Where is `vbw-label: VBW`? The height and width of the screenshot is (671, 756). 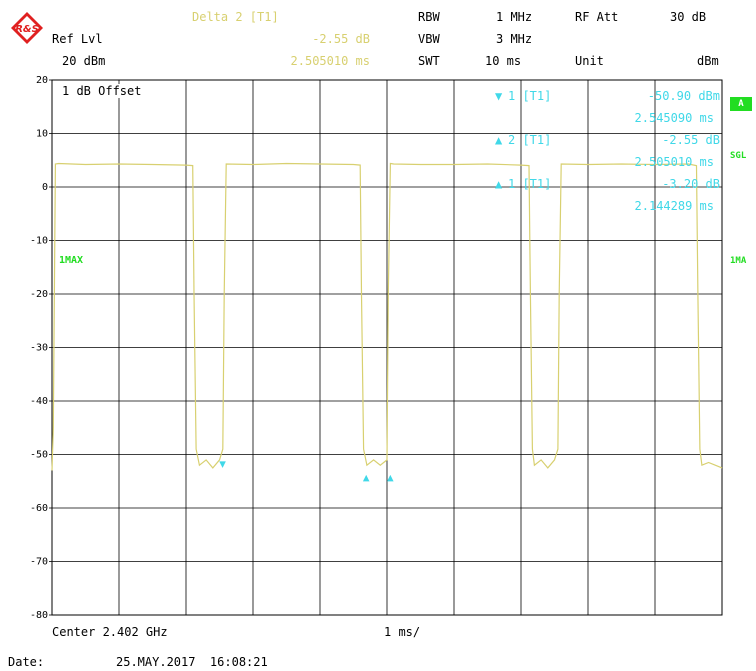 vbw-label: VBW is located at coordinates (429, 39).